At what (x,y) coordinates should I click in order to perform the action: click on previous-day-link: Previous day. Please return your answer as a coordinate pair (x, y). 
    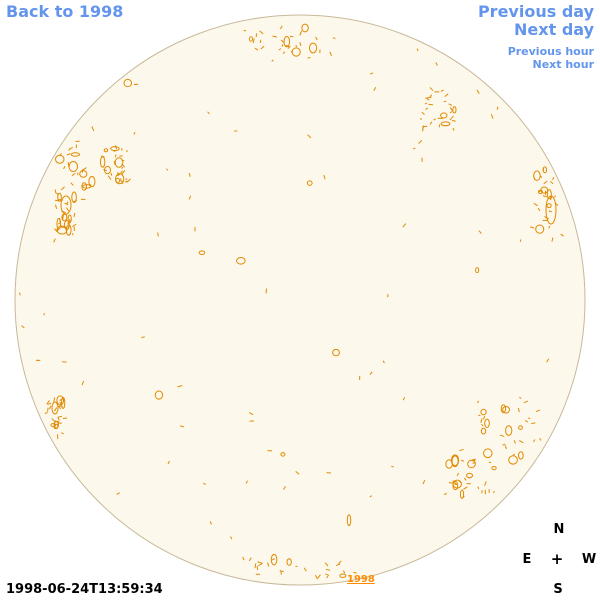
    Looking at the image, I should click on (535, 11).